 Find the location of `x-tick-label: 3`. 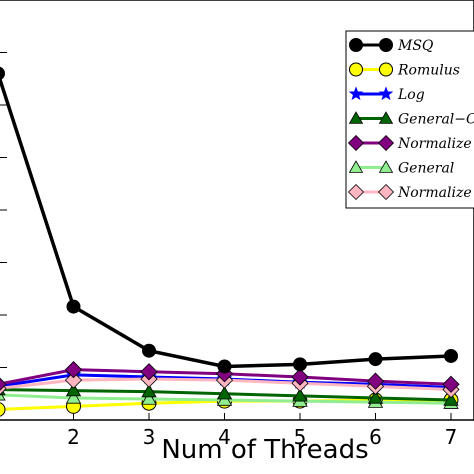

x-tick-label: 3 is located at coordinates (149, 437).